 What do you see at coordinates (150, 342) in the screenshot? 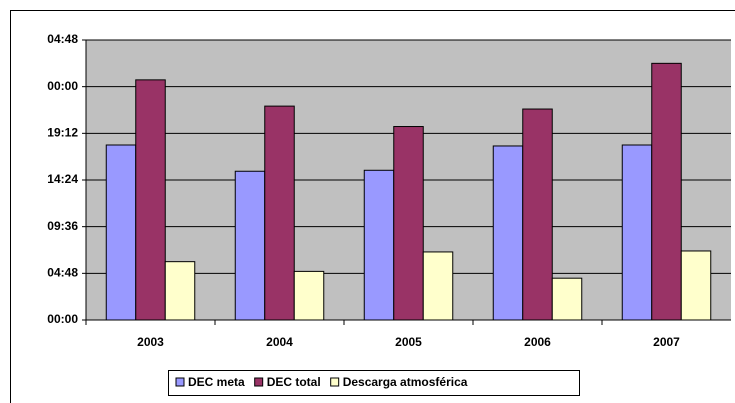
I see `x-tick-label: 2003` at bounding box center [150, 342].